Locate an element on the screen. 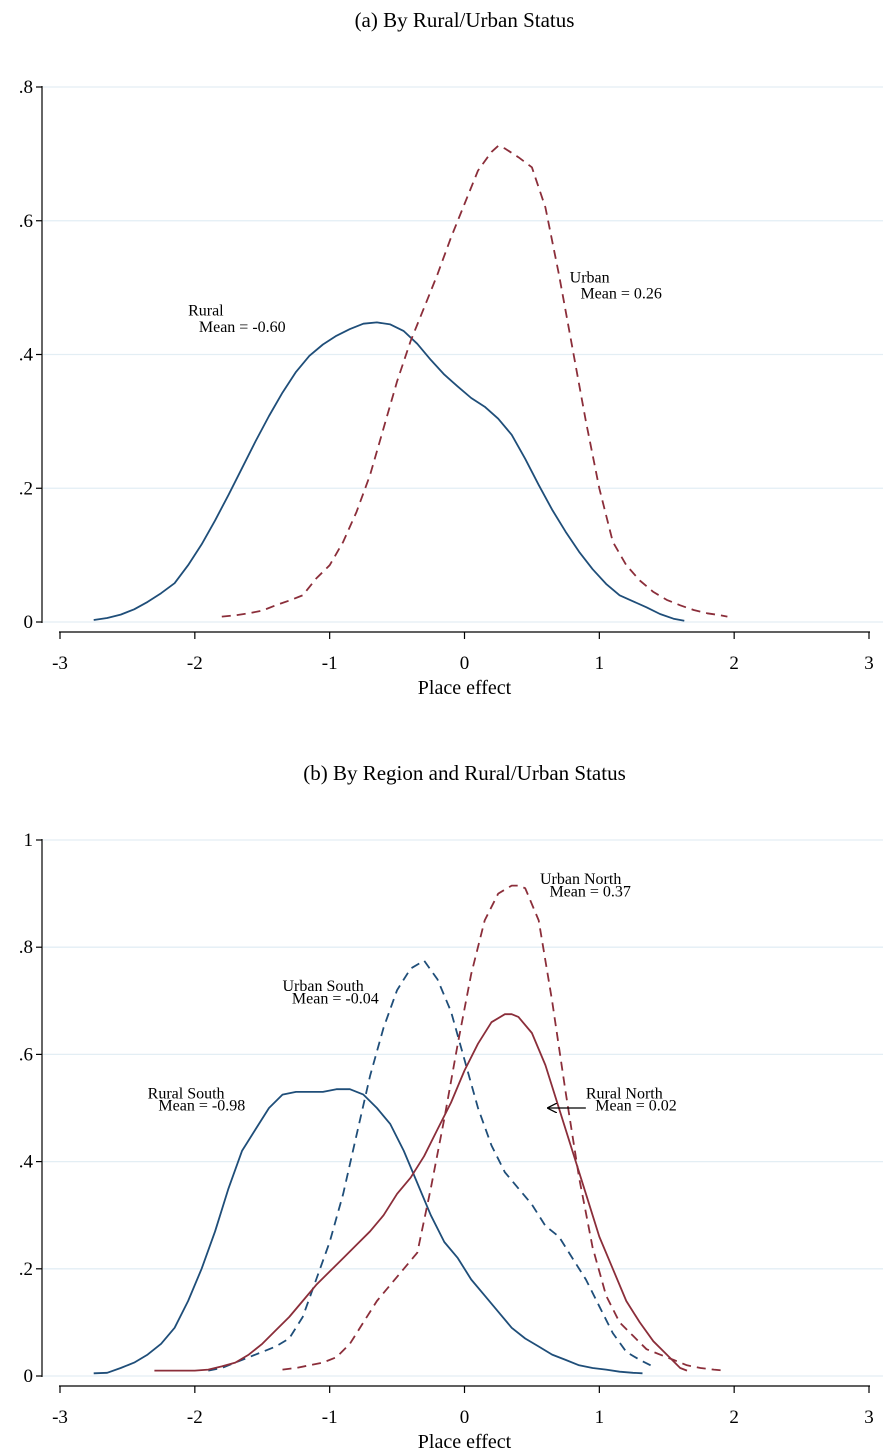 Image resolution: width=883 pixels, height=1452 pixels. annotation-rural-mean: Mean = -0.60 is located at coordinates (242, 327).